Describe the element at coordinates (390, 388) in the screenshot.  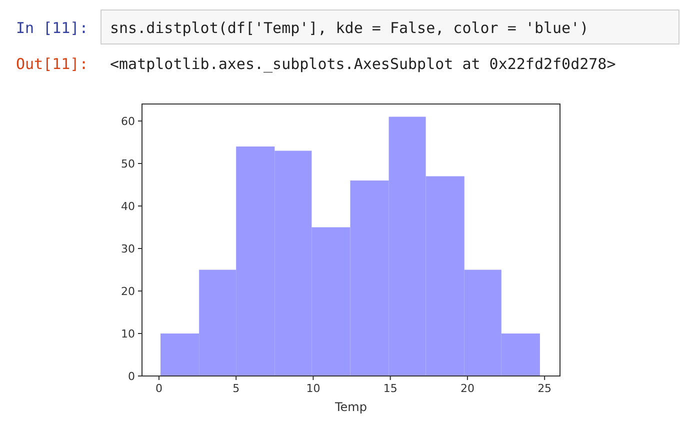
I see `x-tick-label: 15` at that location.